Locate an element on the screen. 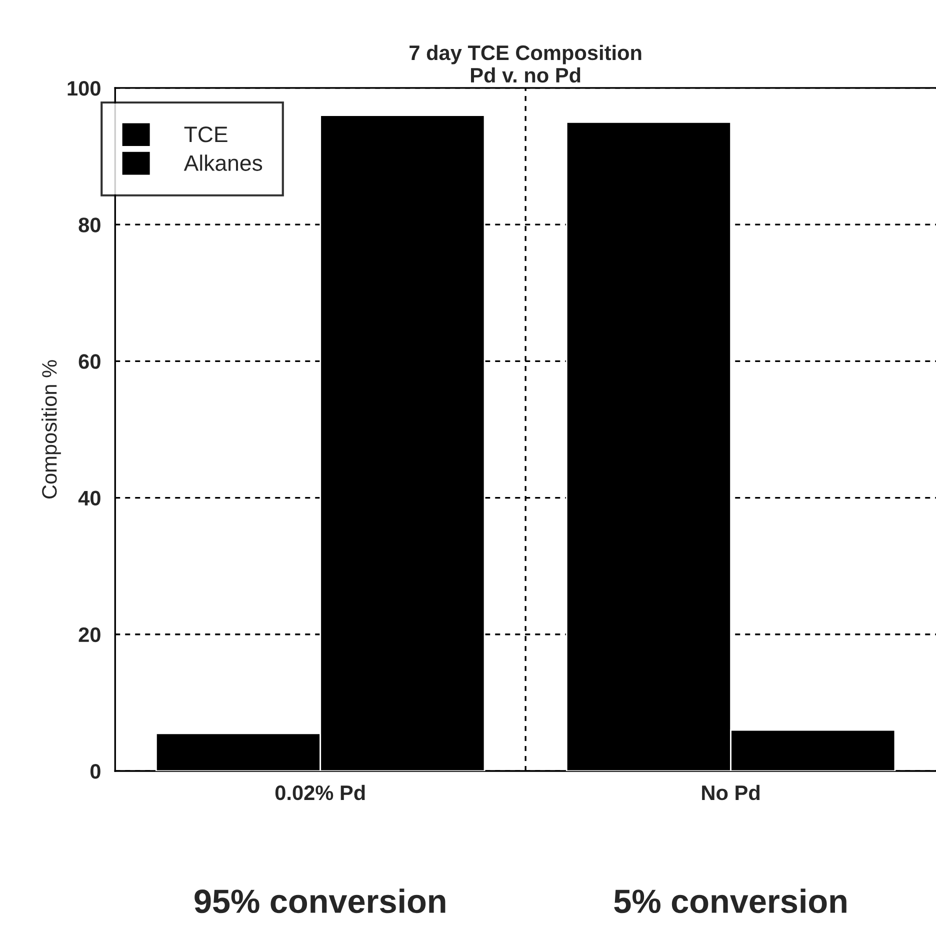 The width and height of the screenshot is (936, 946). y-tick-label: 80 is located at coordinates (89, 225).